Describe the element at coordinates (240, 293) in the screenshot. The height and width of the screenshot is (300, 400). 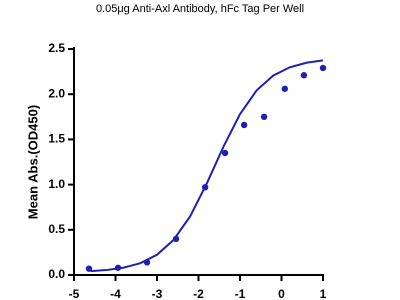
I see `x-tick-label: -1` at that location.